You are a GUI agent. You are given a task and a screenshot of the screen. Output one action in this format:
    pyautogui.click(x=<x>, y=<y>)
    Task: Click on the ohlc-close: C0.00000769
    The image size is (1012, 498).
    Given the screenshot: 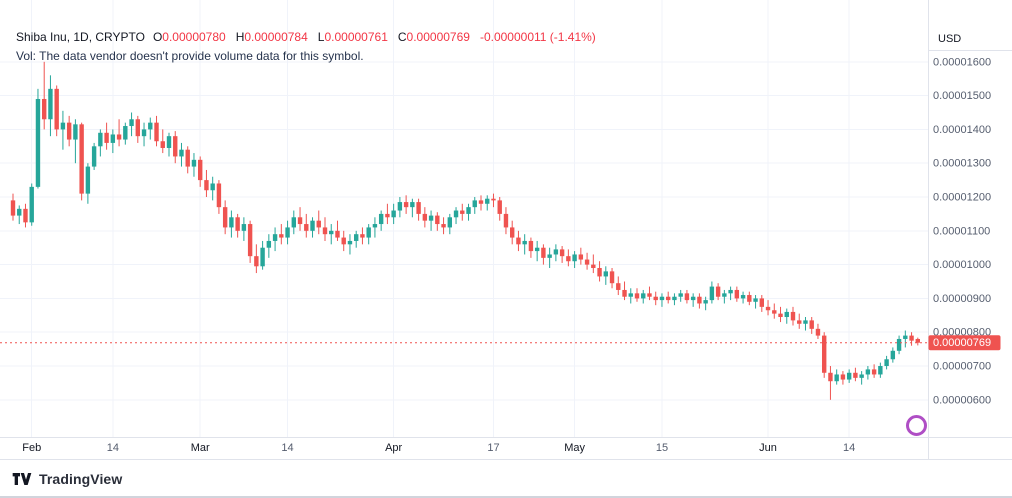 What is the action you would take?
    pyautogui.click(x=434, y=37)
    